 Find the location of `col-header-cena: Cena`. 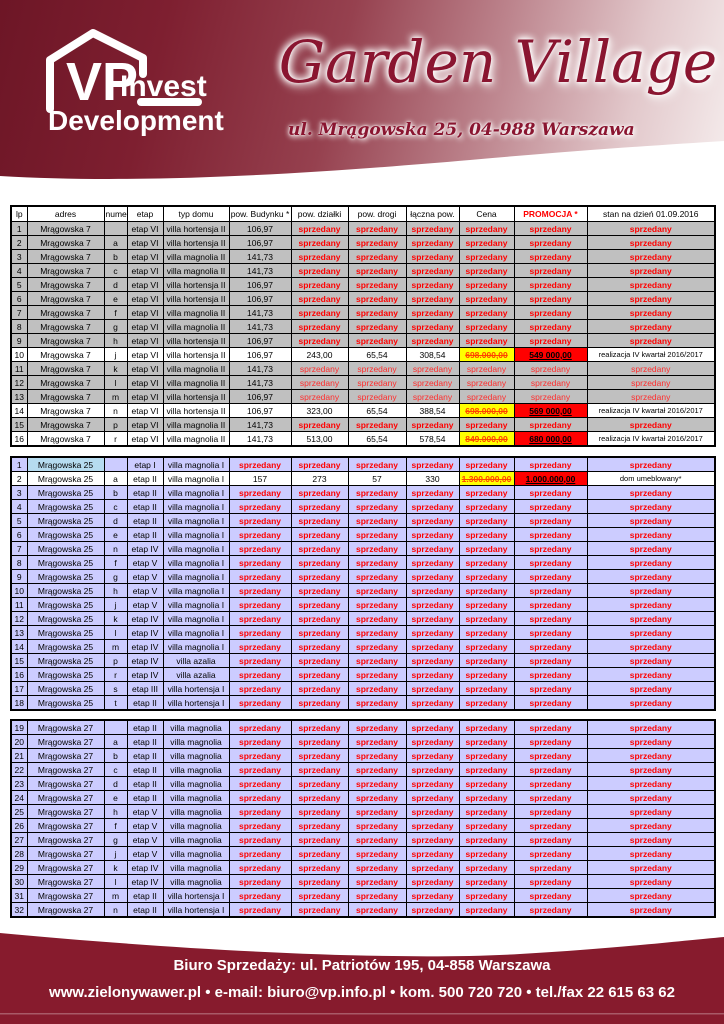

col-header-cena: Cena is located at coordinates (486, 213).